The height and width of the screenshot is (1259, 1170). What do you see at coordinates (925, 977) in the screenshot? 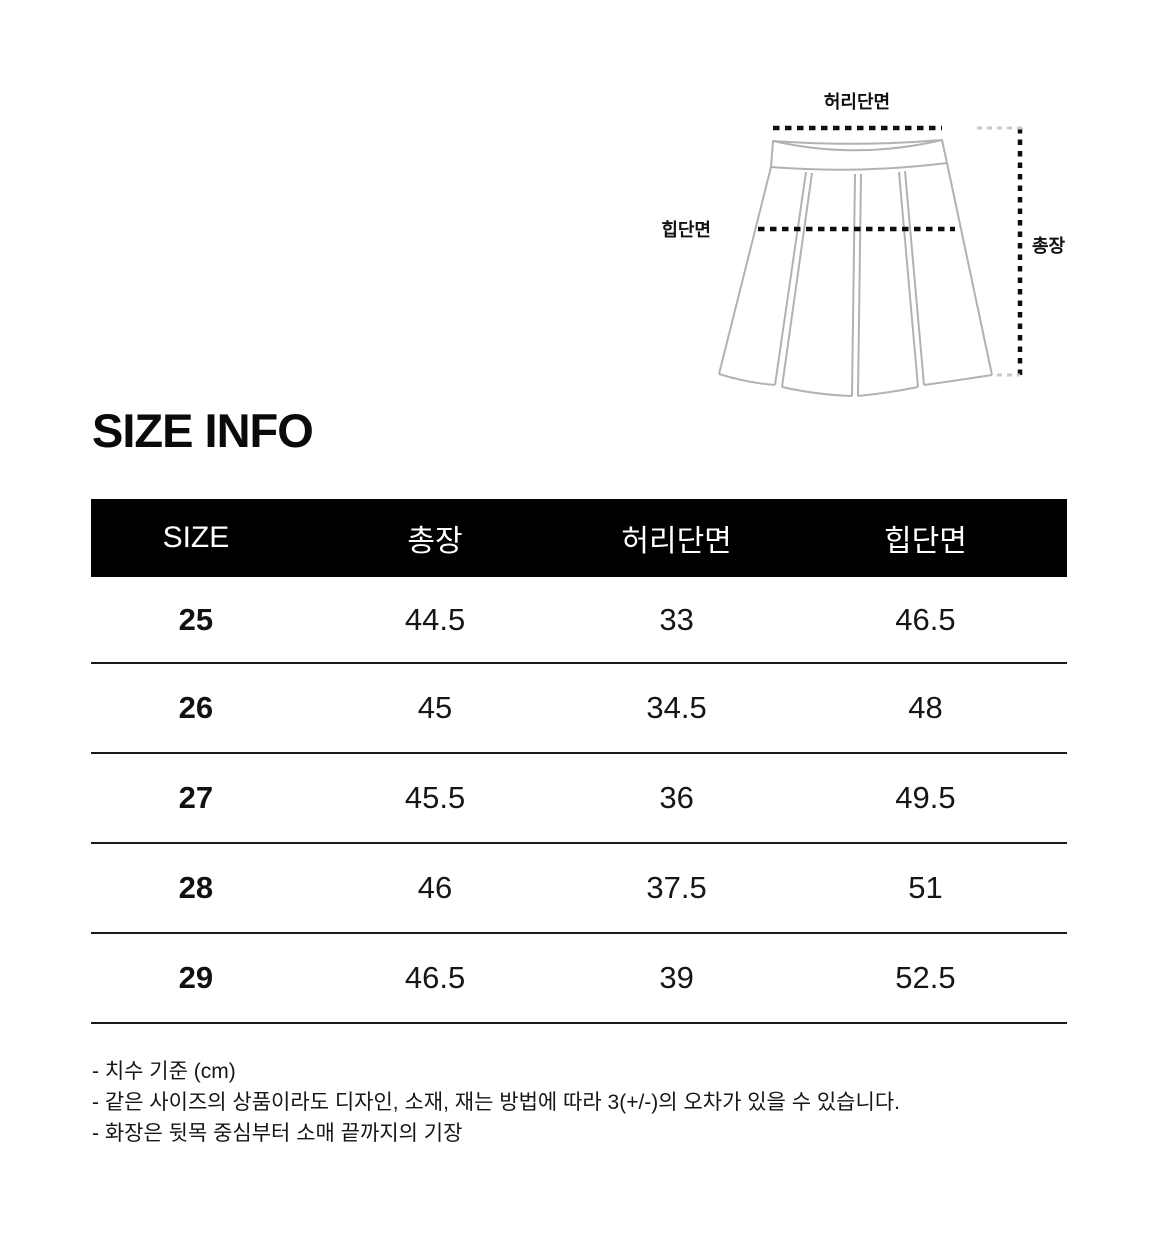
I see `hip-value: 52.5` at bounding box center [925, 977].